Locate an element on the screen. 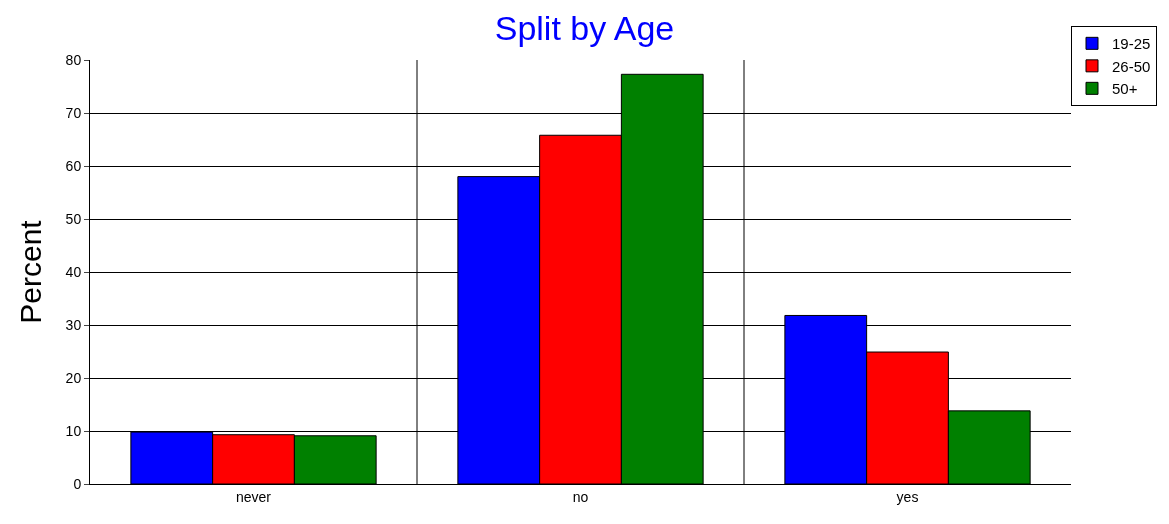  y-tick-label: 40 is located at coordinates (73, 271).